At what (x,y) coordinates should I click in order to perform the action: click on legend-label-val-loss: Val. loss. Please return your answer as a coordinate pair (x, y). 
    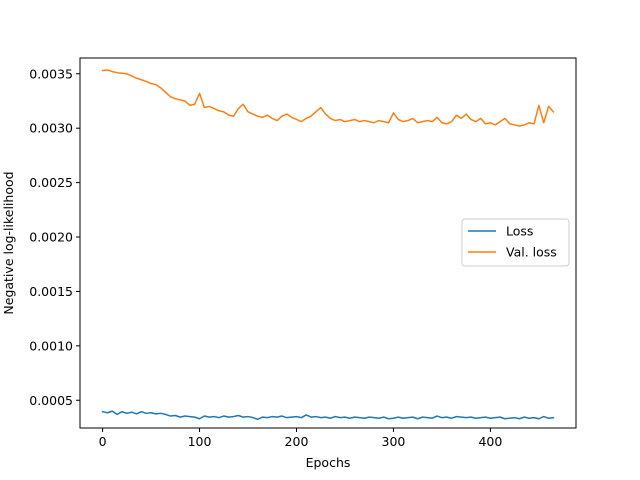
    Looking at the image, I should click on (531, 252).